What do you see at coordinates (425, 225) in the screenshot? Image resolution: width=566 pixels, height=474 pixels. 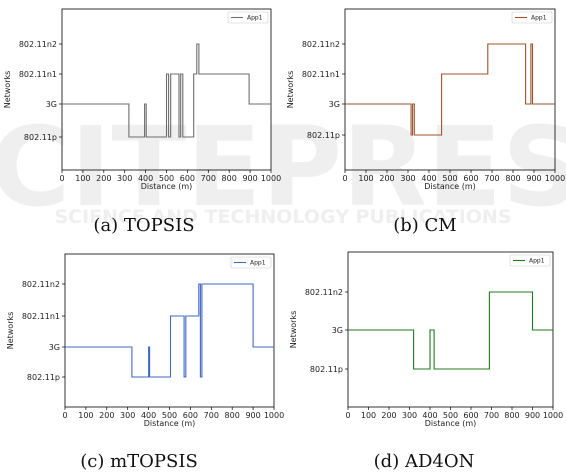 I see `subfigure-caption: (b) CM` at bounding box center [425, 225].